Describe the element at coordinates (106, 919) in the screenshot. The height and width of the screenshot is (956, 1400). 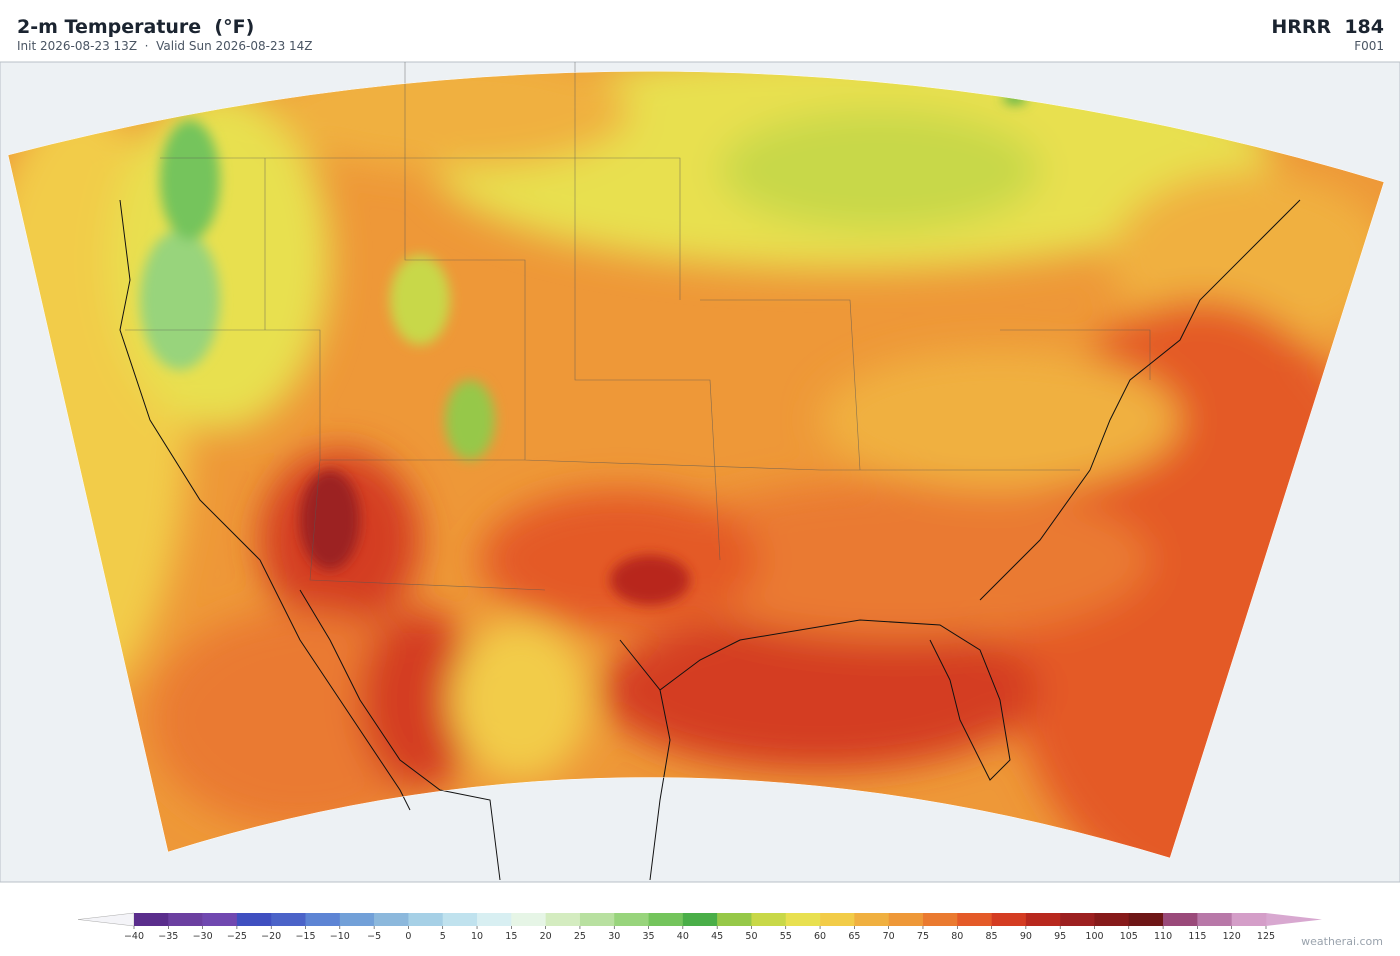
I see `colorbar-under` at that location.